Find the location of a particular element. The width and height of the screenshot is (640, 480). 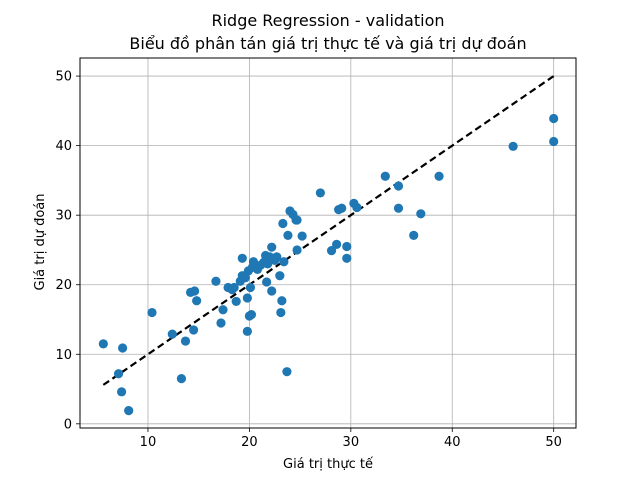

chart-title: Ridge Regression - validation is located at coordinates (327, 20).